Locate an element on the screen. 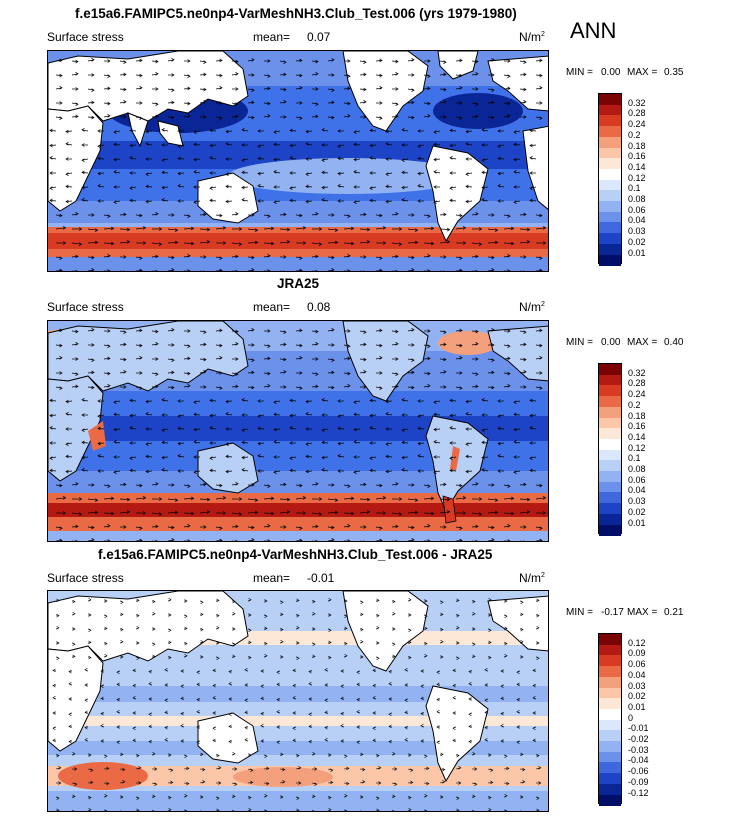  africa is located at coordinates (76, 158).